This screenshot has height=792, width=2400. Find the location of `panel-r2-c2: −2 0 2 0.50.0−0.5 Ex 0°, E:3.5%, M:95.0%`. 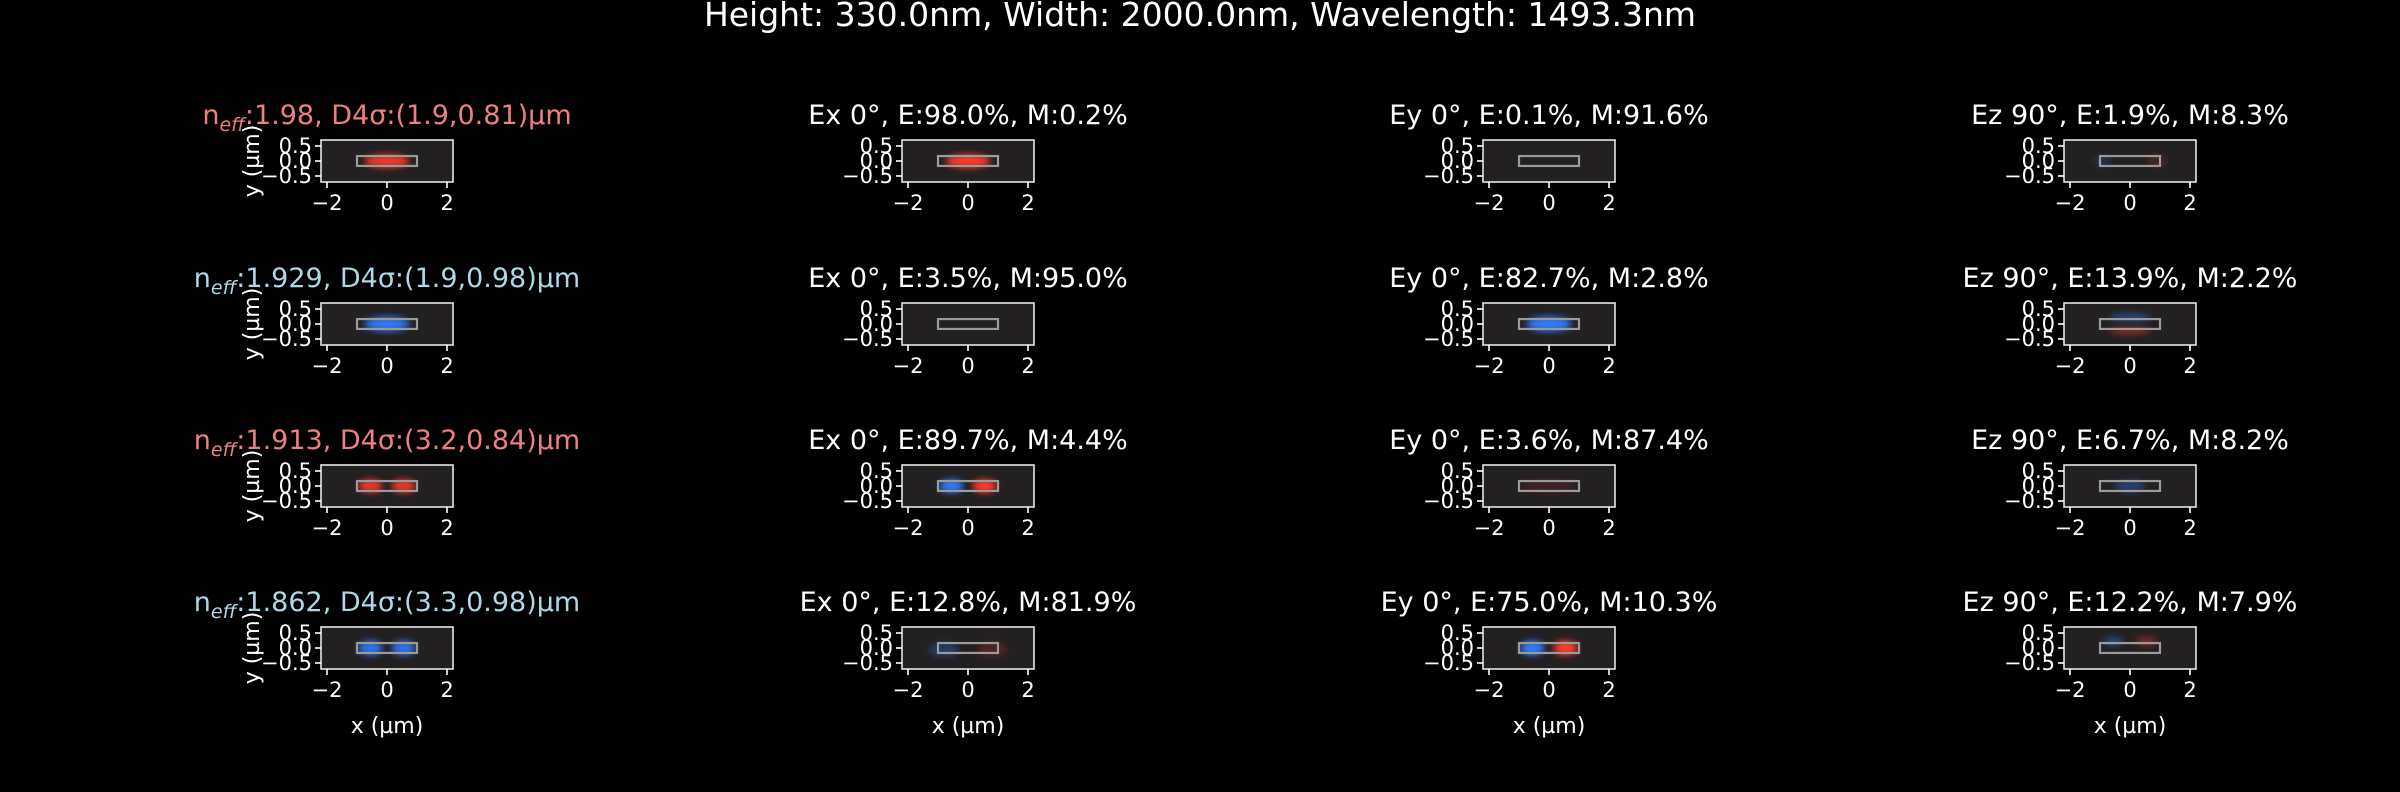

panel-r2-c2: −2 0 2 0.50.0−0.5 Ex 0°, E:3.5%, M:95.0% is located at coordinates (968, 320).